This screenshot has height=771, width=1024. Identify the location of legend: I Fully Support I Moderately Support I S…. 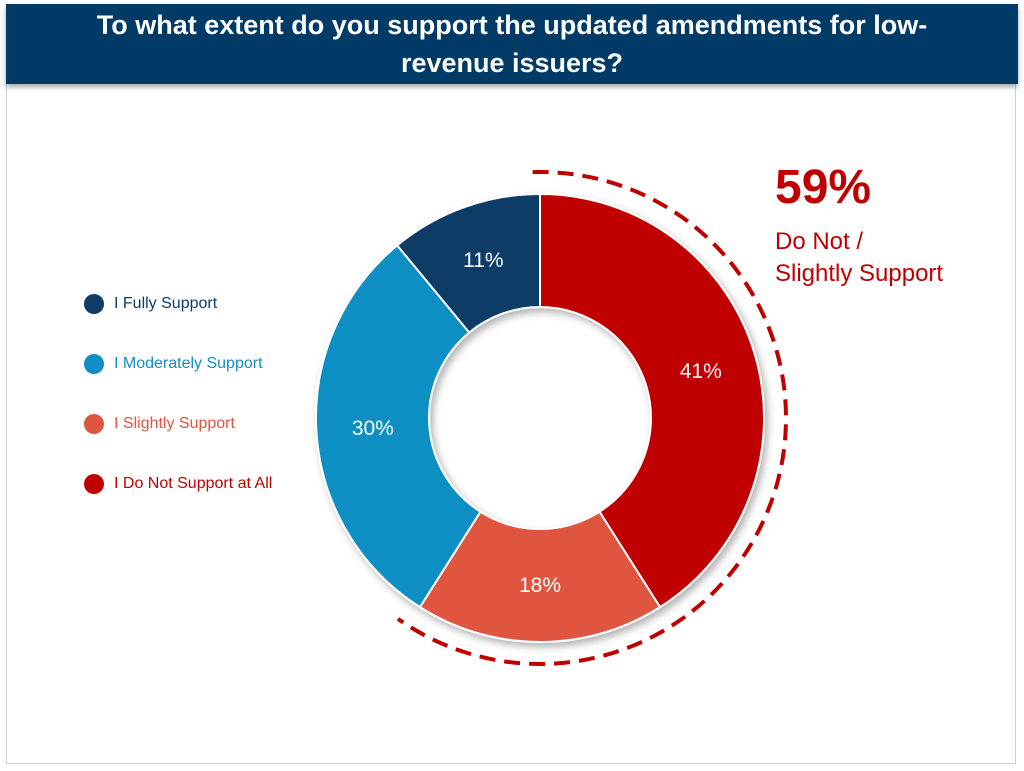
(178, 412).